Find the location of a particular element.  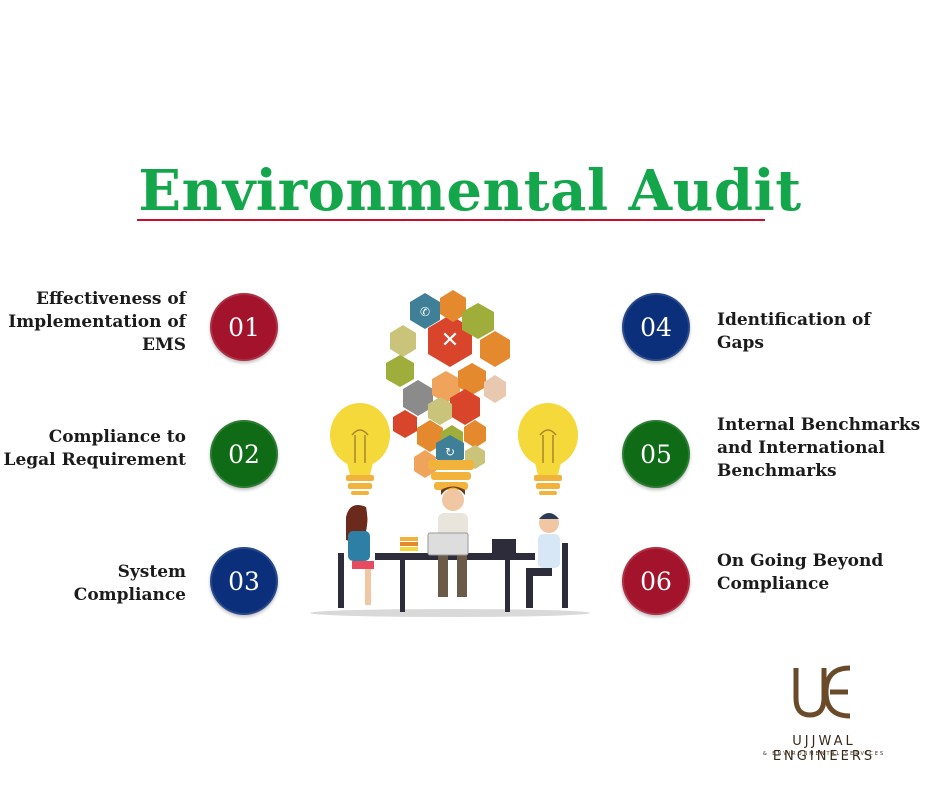

page-title: Environmental Audit is located at coordinates (470, 191).